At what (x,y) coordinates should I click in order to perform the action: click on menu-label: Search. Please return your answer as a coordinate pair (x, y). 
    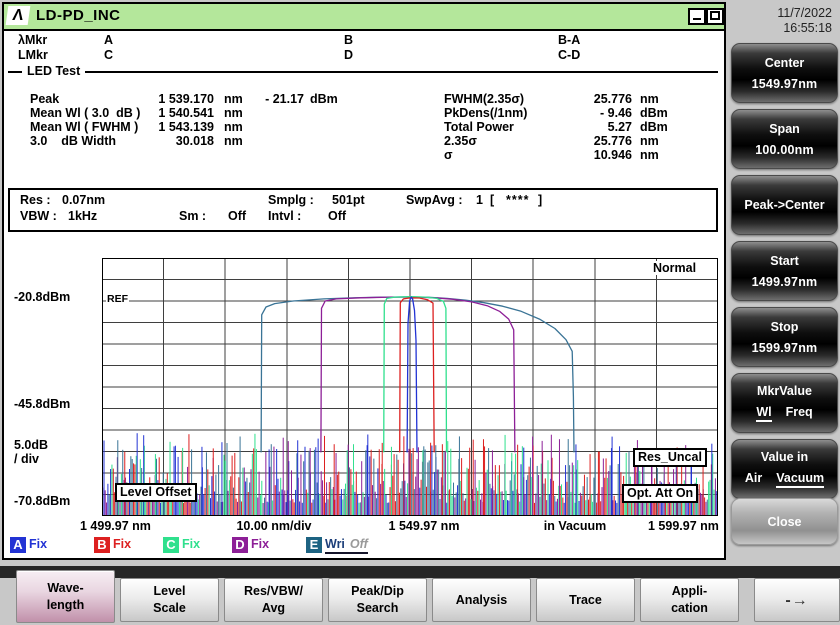
    Looking at the image, I should click on (377, 608).